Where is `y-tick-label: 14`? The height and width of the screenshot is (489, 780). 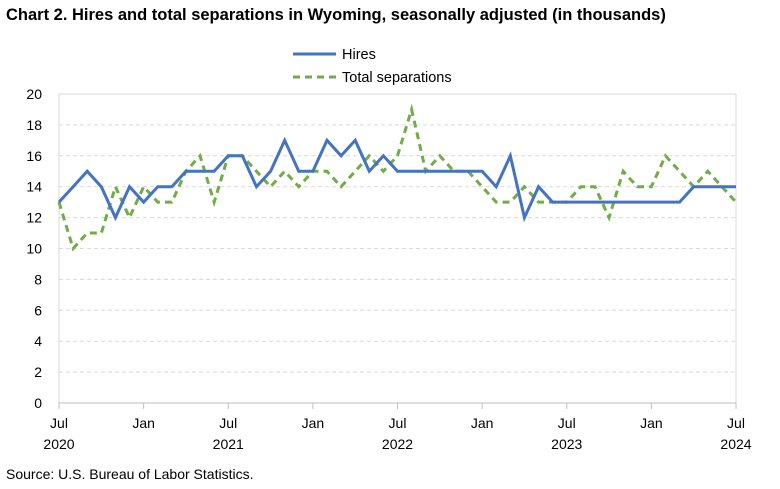 y-tick-label: 14 is located at coordinates (34, 187).